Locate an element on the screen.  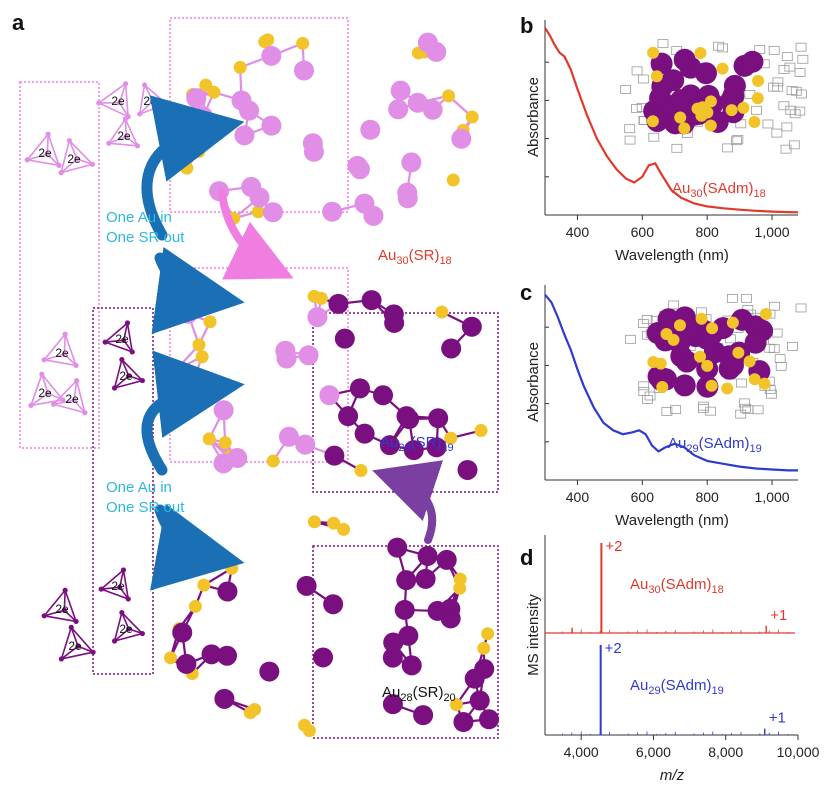
chart-c-structure-inset is located at coordinates (716, 356).